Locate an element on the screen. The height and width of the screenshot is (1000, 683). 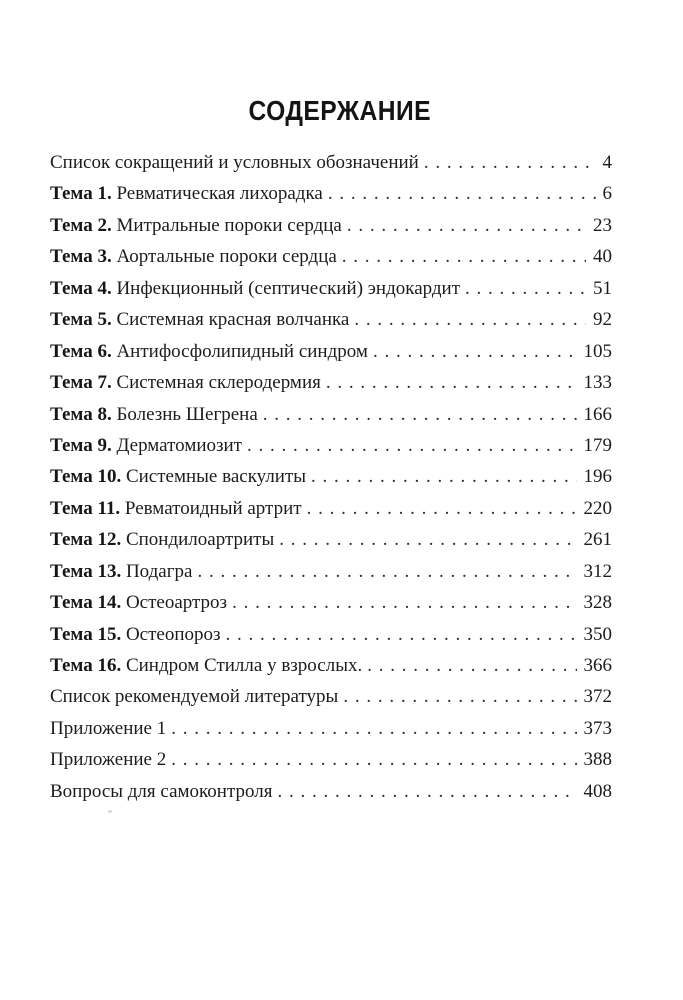
toc-entry-label: Тема 13. Подагра is located at coordinates (121, 571).